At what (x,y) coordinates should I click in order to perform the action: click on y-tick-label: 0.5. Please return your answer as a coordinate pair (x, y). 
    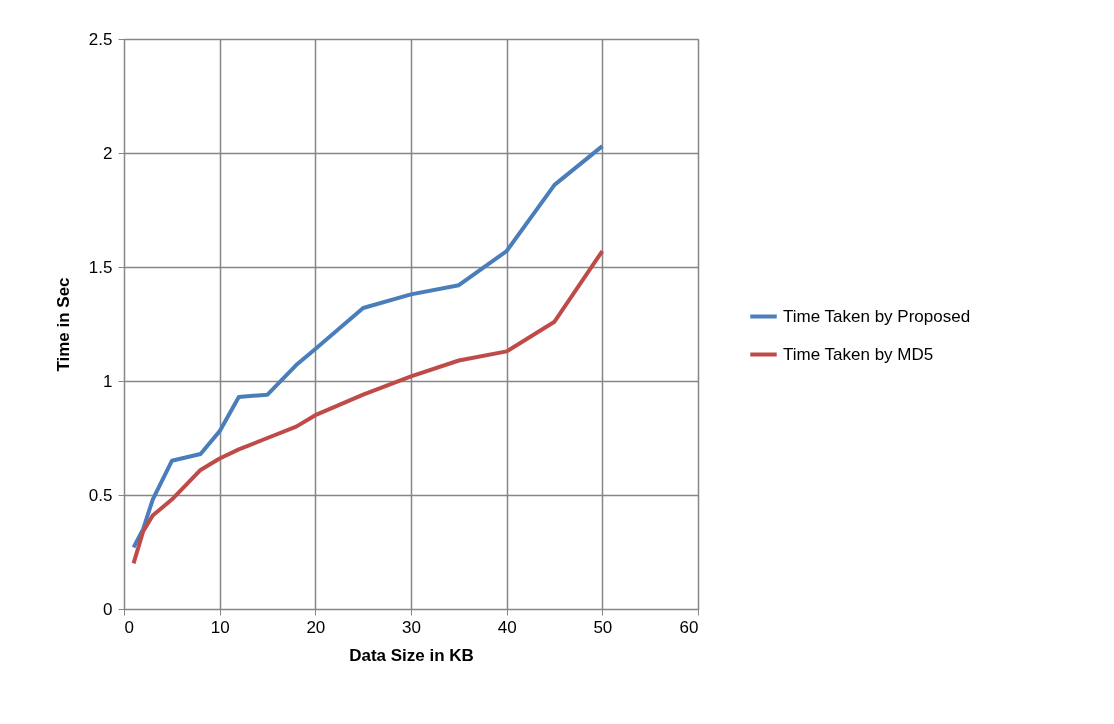
    Looking at the image, I should click on (100, 495).